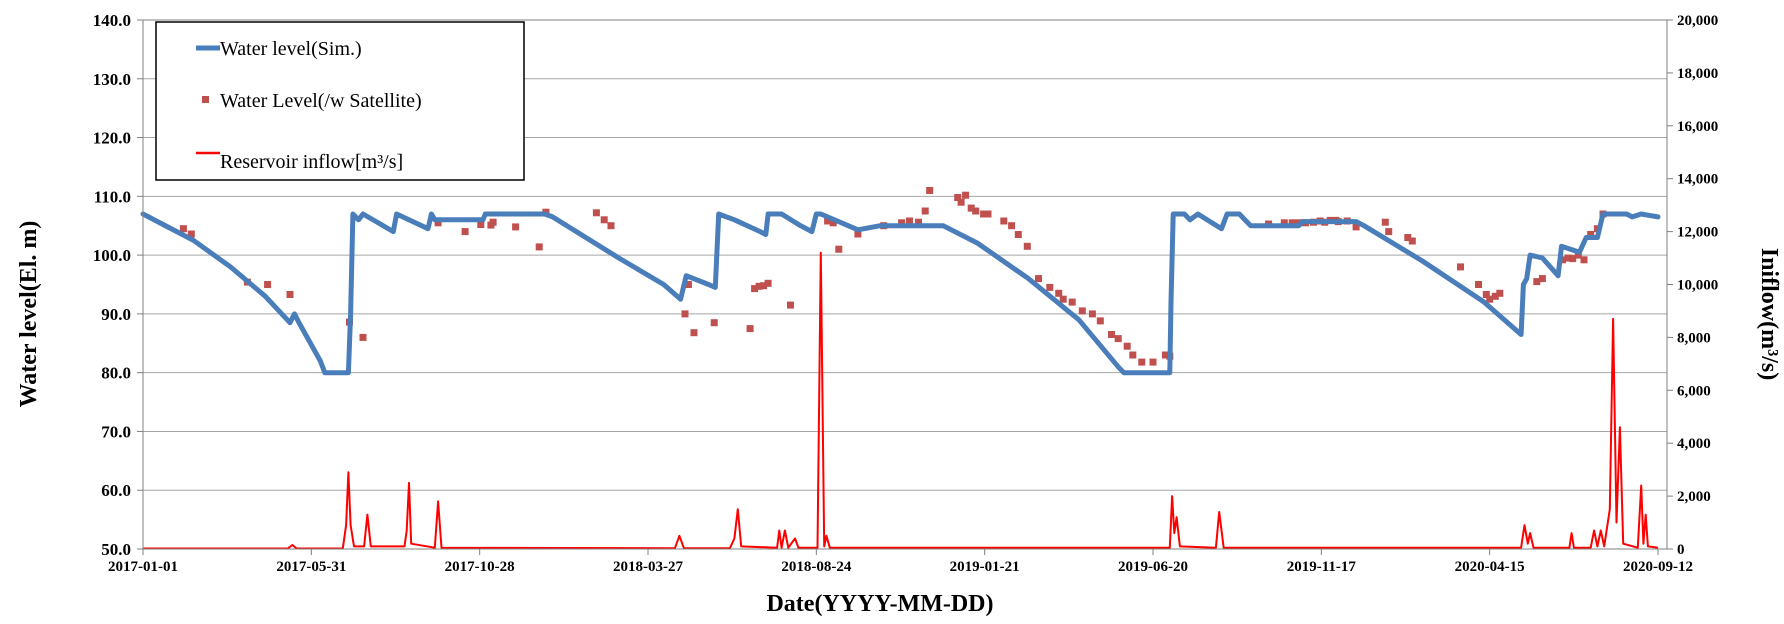 This screenshot has width=1784, height=624. What do you see at coordinates (1694, 391) in the screenshot?
I see `y2-tick-label: 6,000` at bounding box center [1694, 391].